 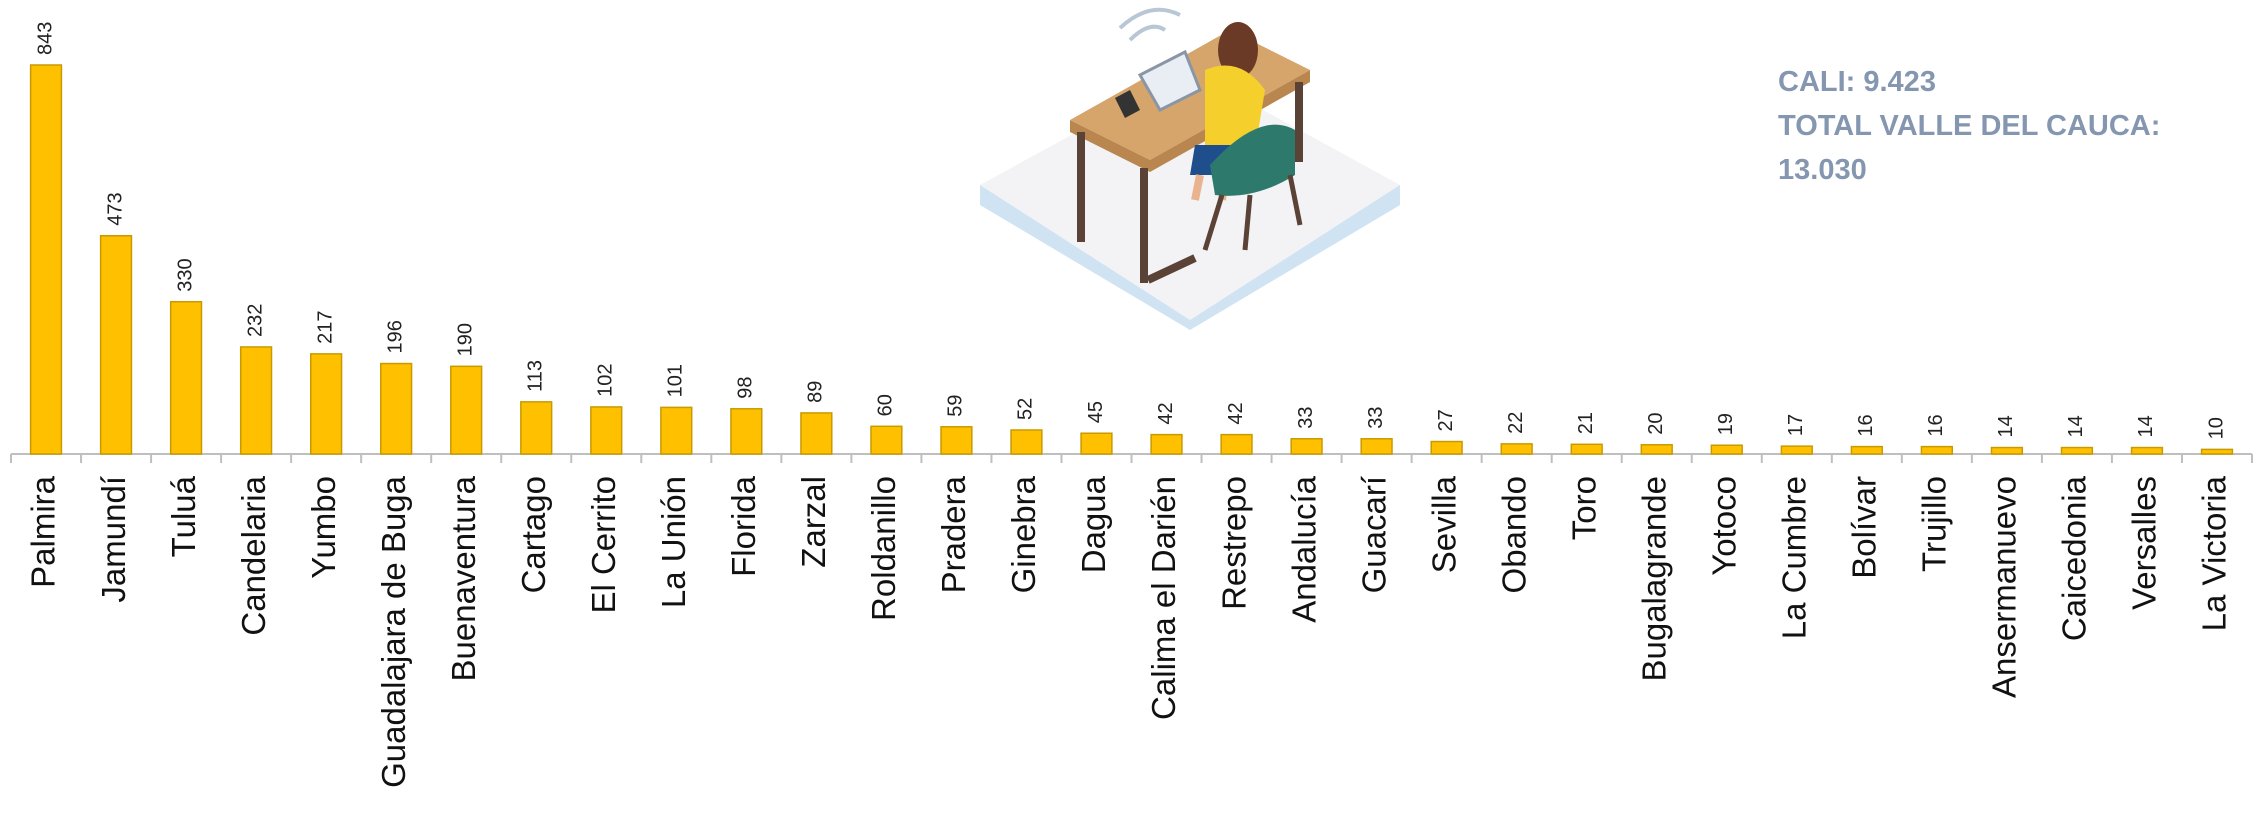 I want to click on value-label: 102, so click(x=606, y=380).